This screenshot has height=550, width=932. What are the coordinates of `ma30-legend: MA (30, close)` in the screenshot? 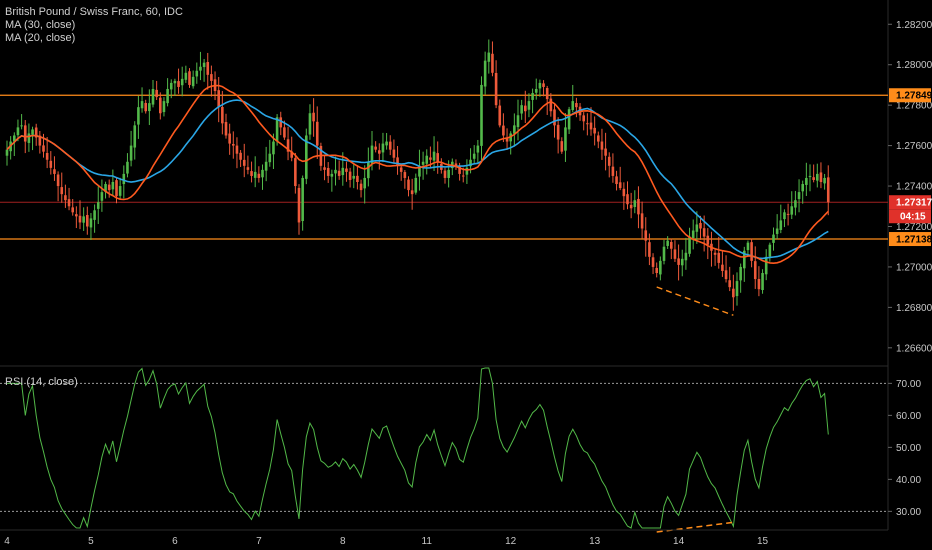 It's located at (40, 25).